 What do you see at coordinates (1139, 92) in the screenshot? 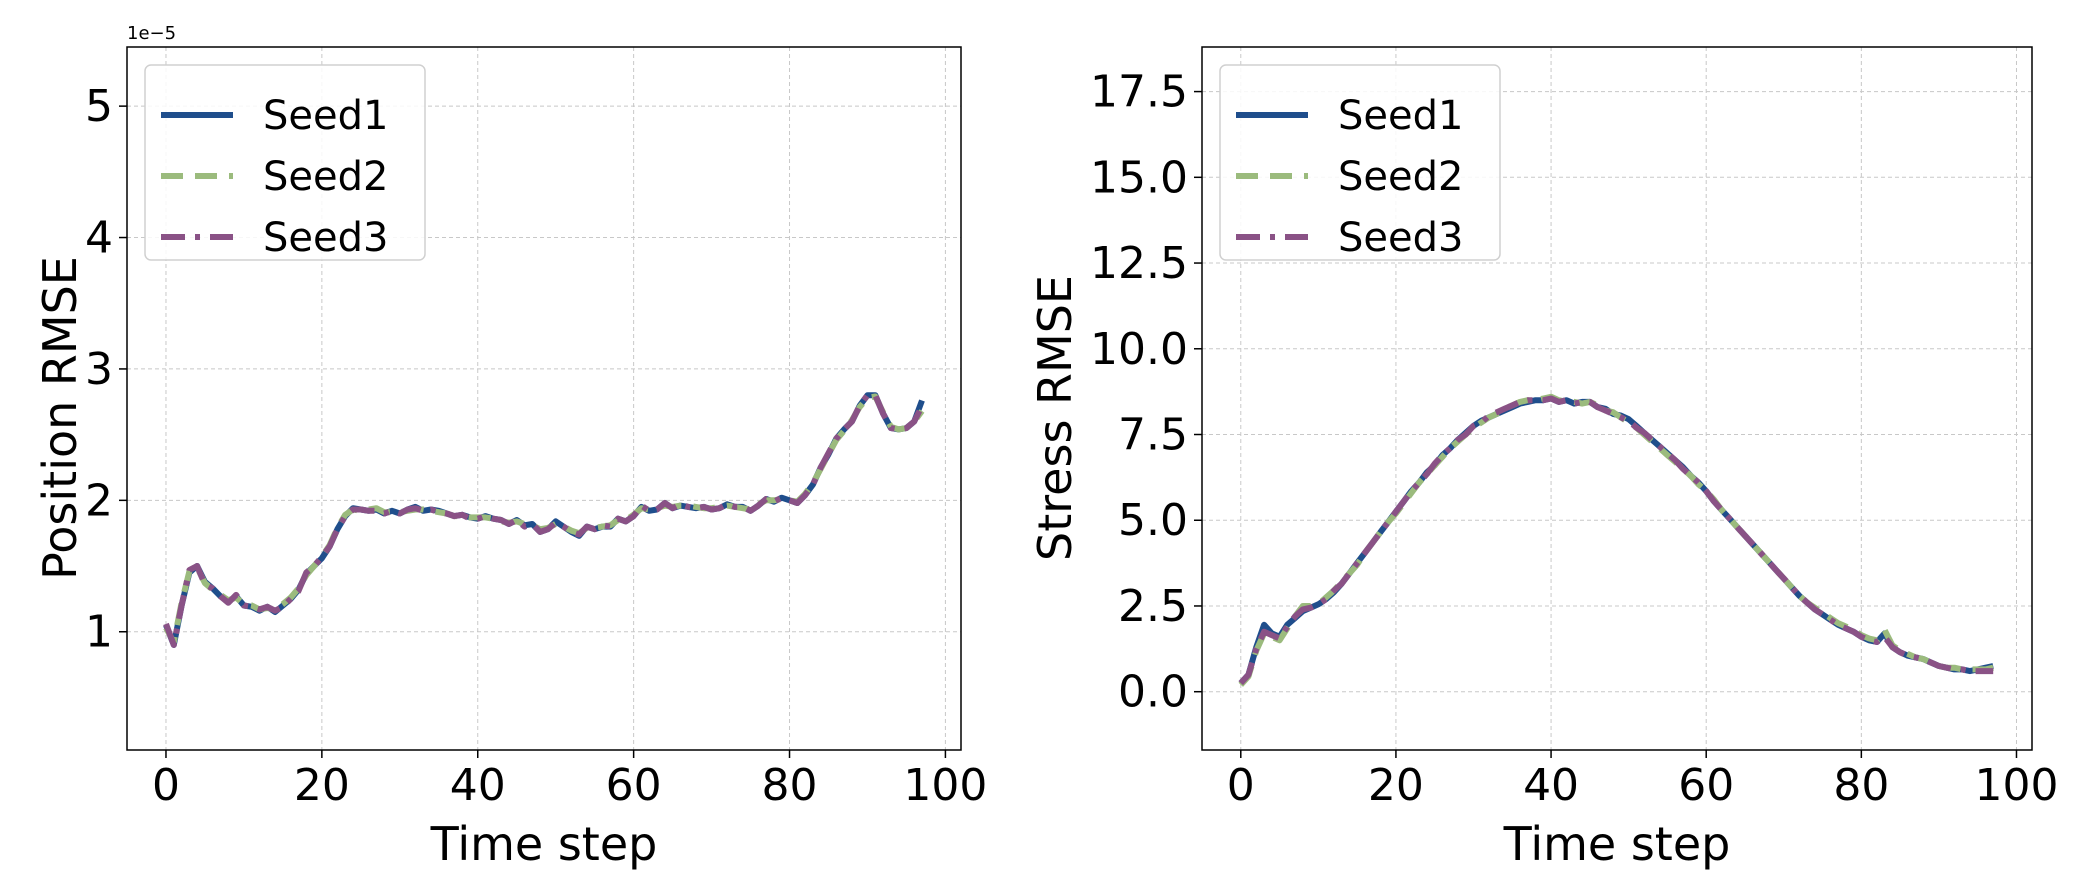
I see `y-tick-label: 17.5` at bounding box center [1139, 92].